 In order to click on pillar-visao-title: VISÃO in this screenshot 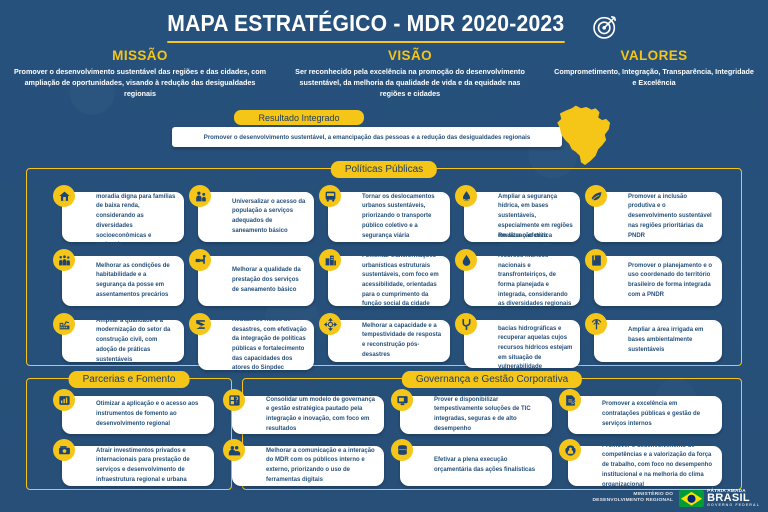, I will do `click(409, 55)`.